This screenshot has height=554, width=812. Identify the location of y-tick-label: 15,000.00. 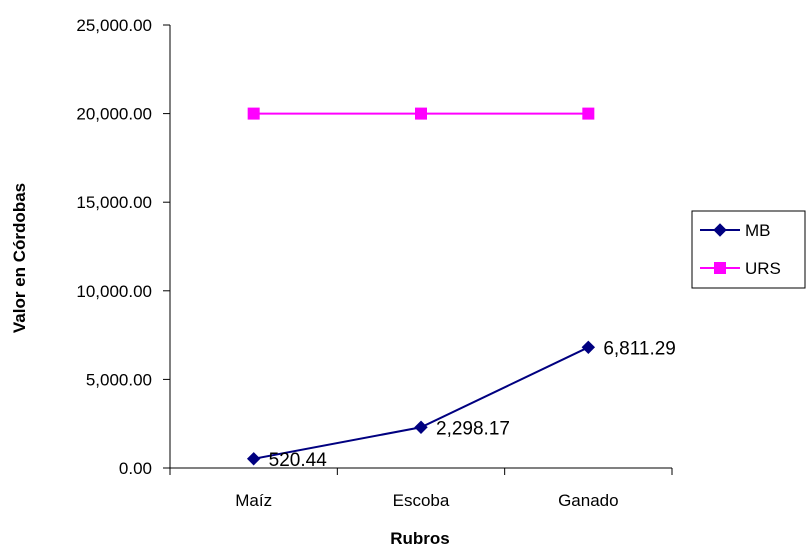
(114, 202).